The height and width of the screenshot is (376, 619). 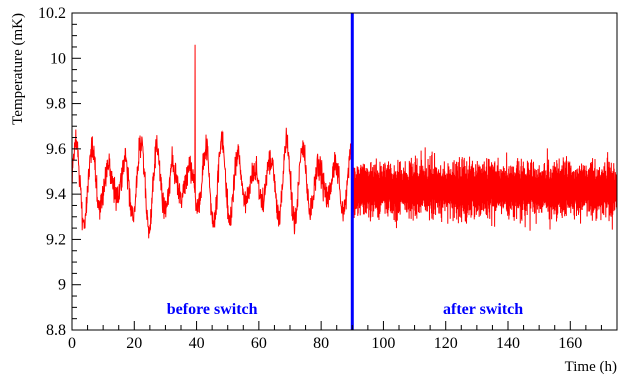 I want to click on x-tick-label: 40, so click(x=197, y=343).